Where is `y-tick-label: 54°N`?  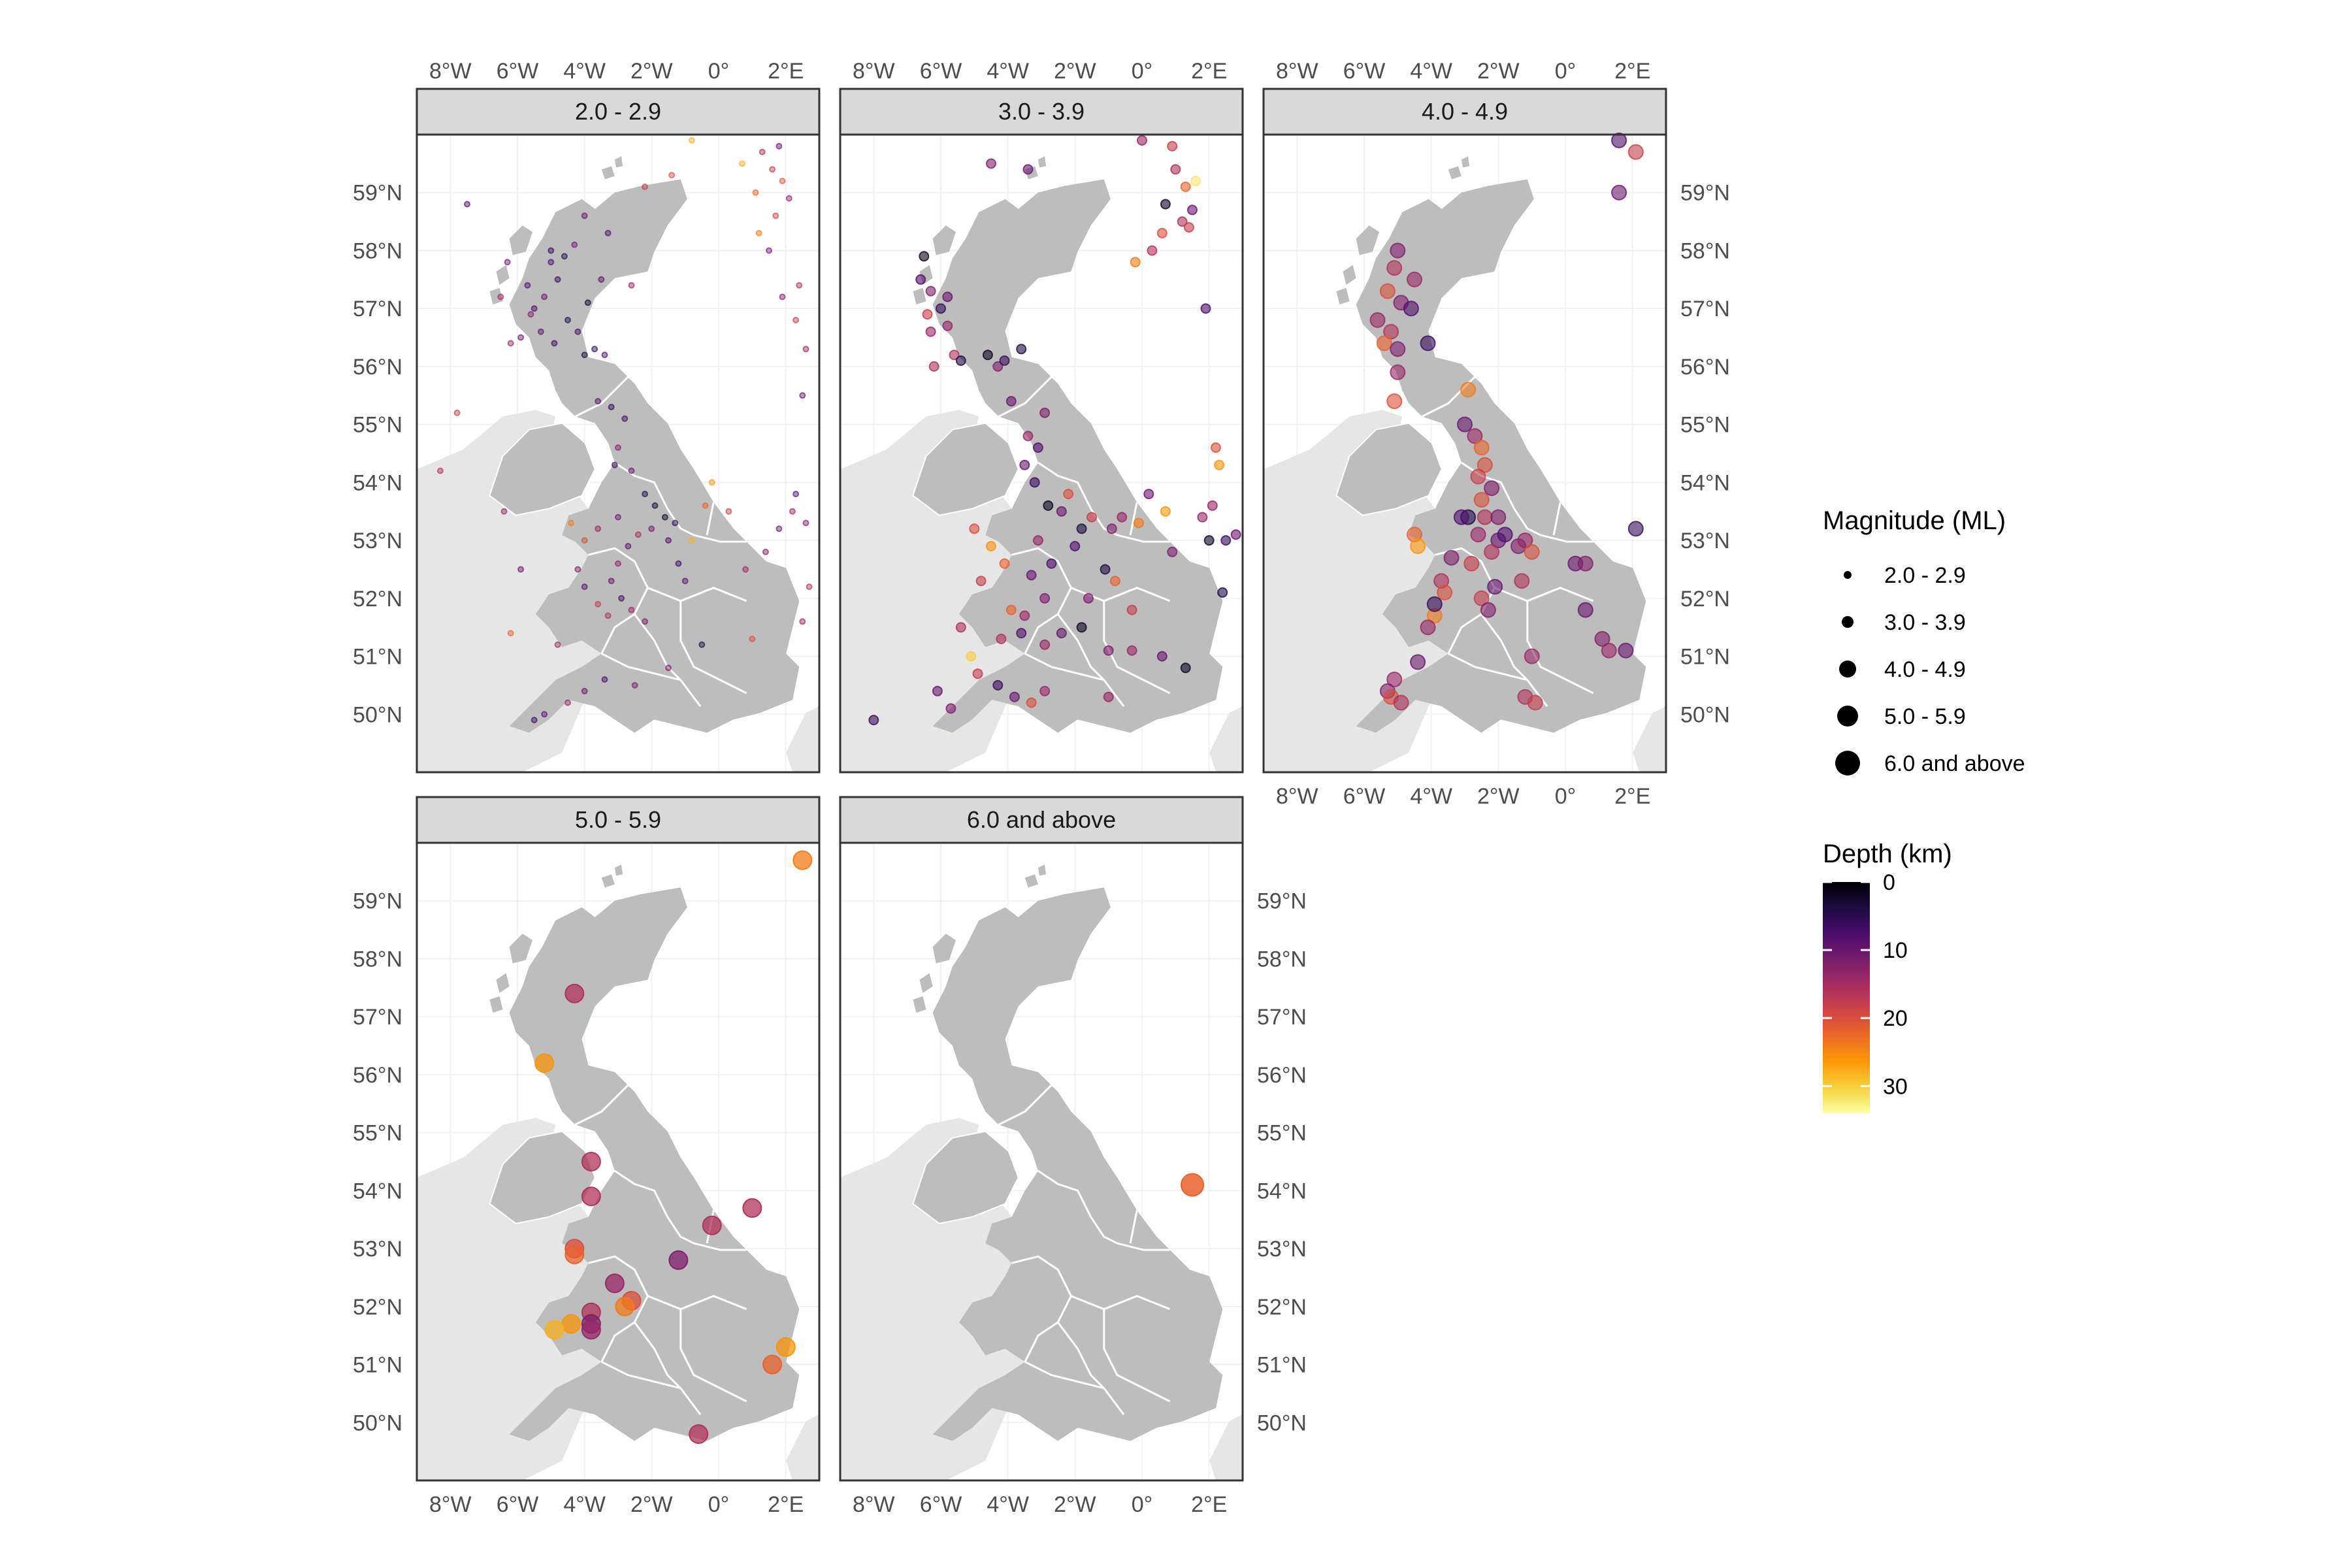
y-tick-label: 54°N is located at coordinates (1282, 1191).